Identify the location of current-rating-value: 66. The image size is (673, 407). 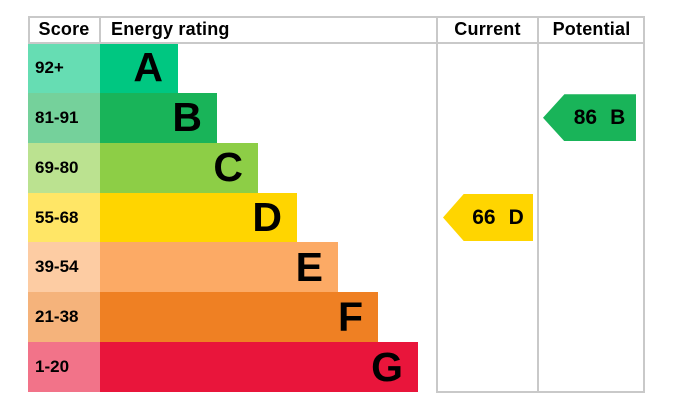
(484, 217).